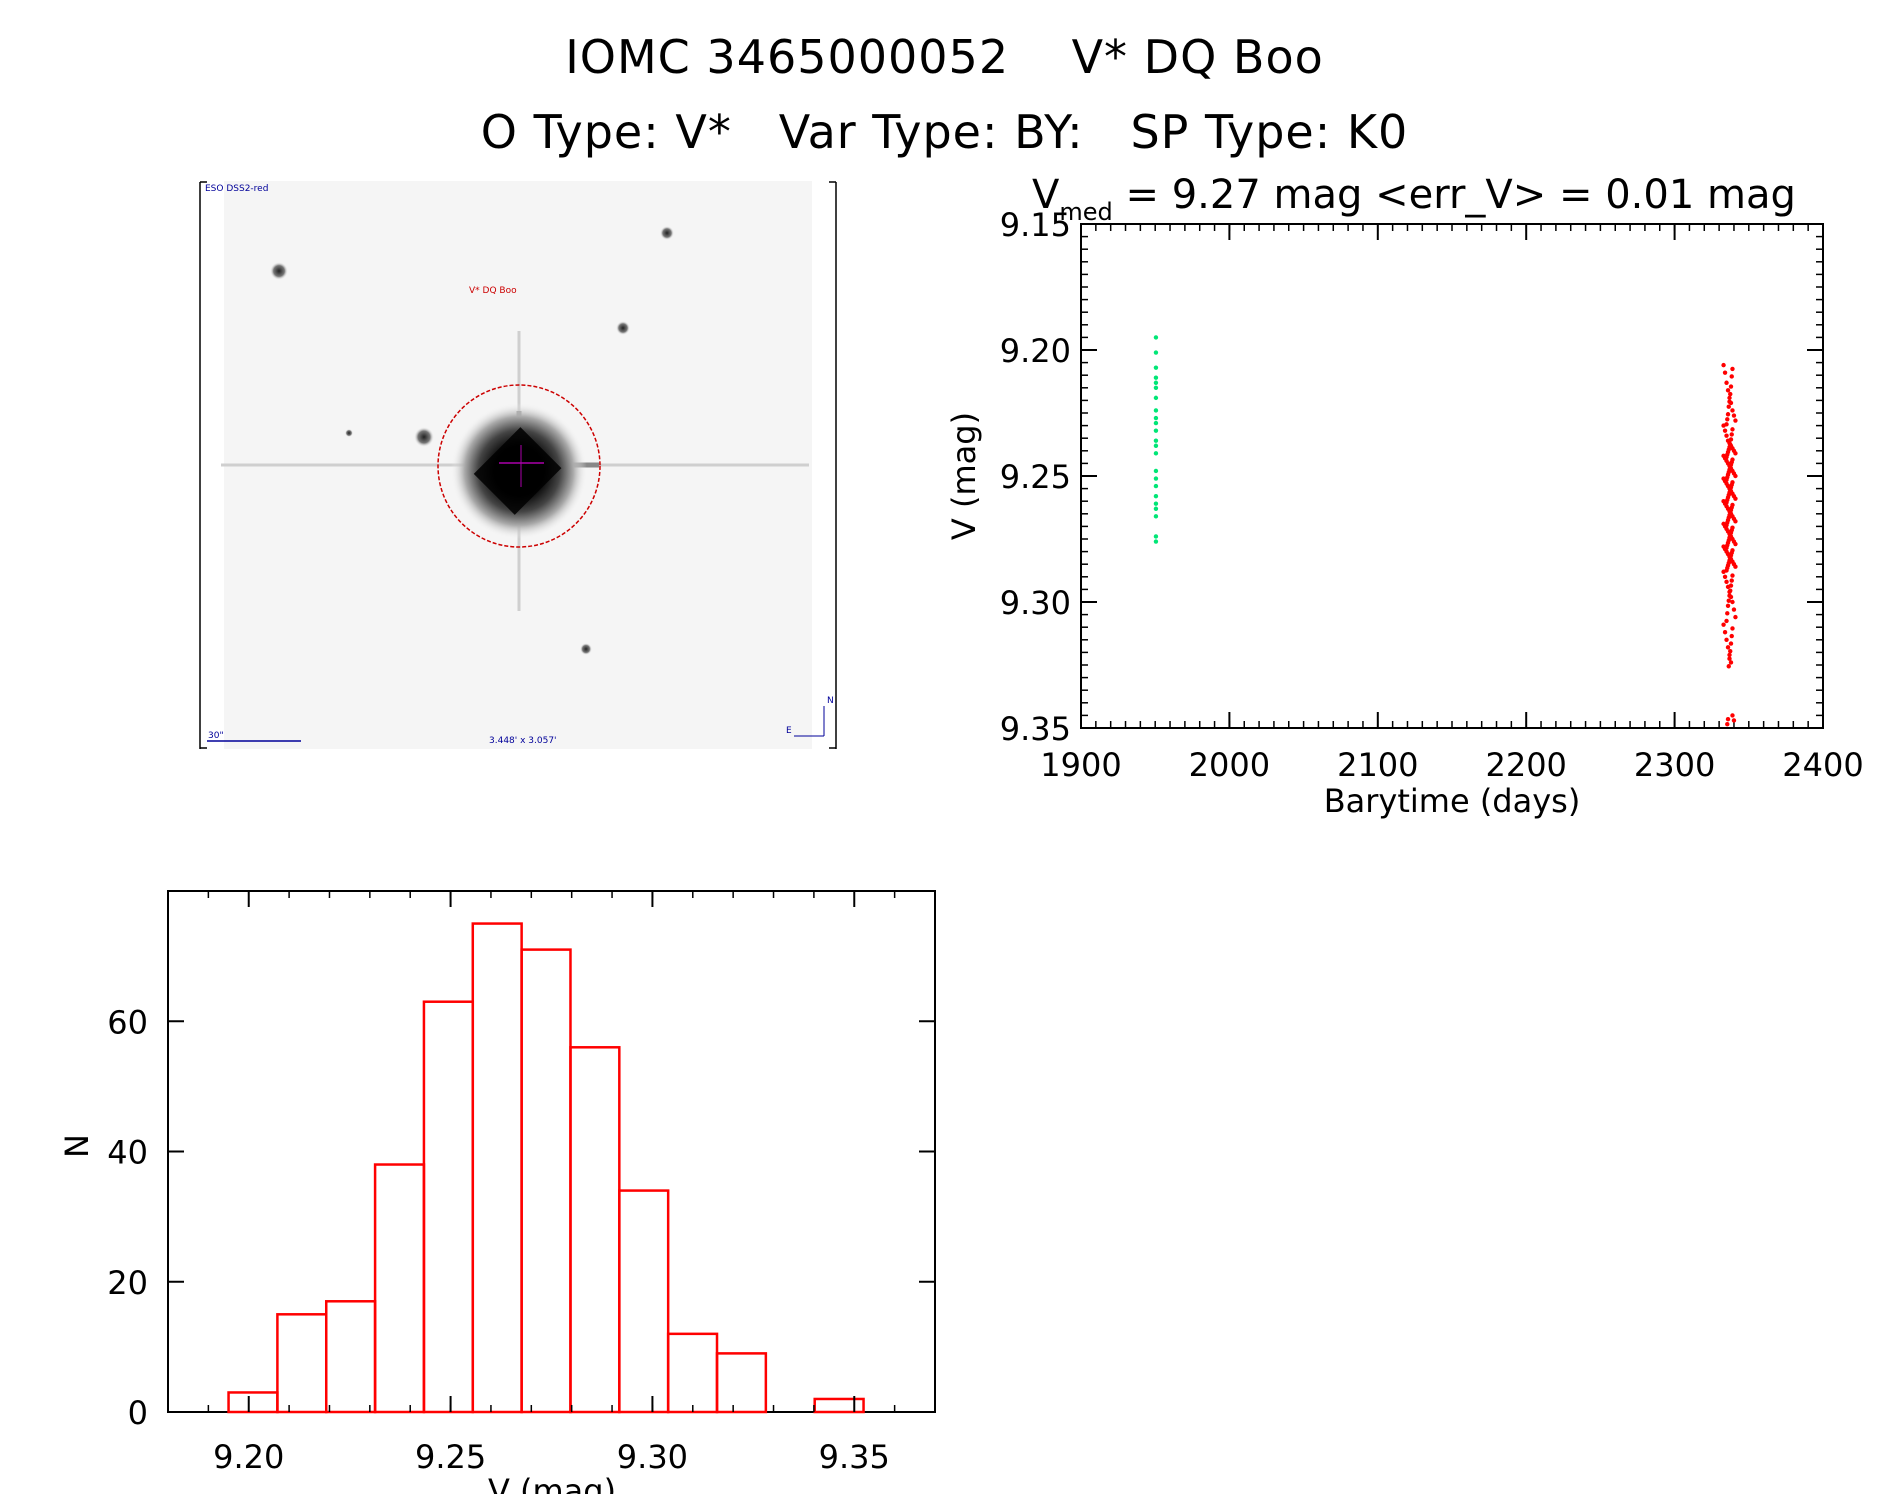  I want to click on hist-ytick-label: 60, so click(127, 1022).